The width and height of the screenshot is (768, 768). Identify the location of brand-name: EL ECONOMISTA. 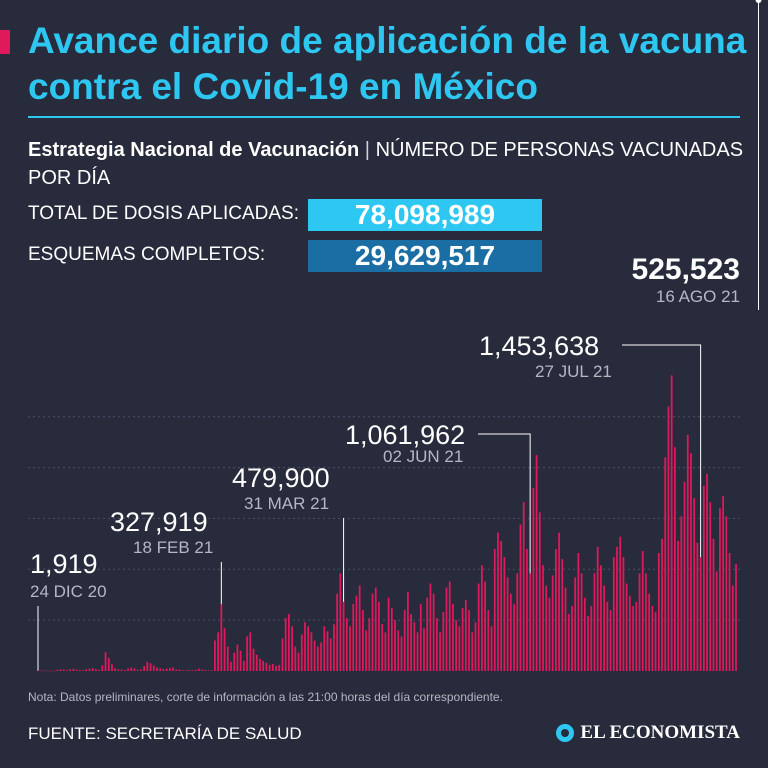
(660, 732).